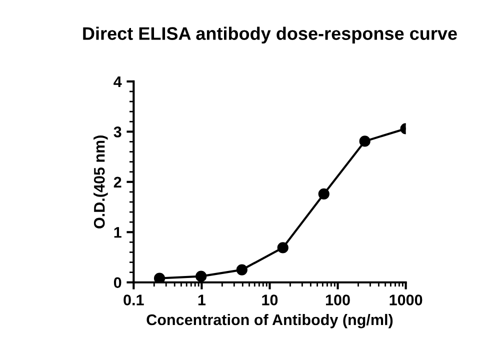 This screenshot has width=486, height=362. Describe the element at coordinates (118, 182) in the screenshot. I see `y-tick-label: 2` at that location.